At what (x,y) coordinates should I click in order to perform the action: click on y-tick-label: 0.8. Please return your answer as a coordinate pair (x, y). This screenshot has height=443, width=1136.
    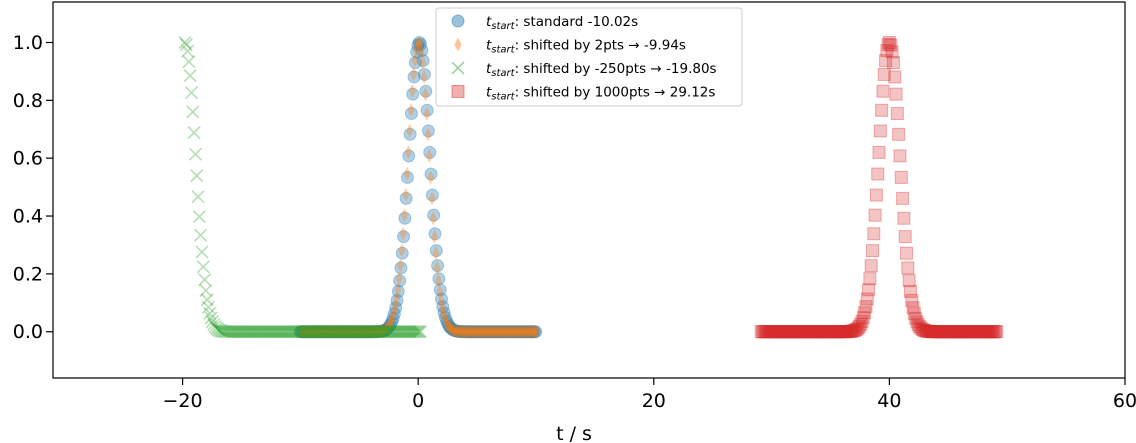
    Looking at the image, I should click on (28, 101).